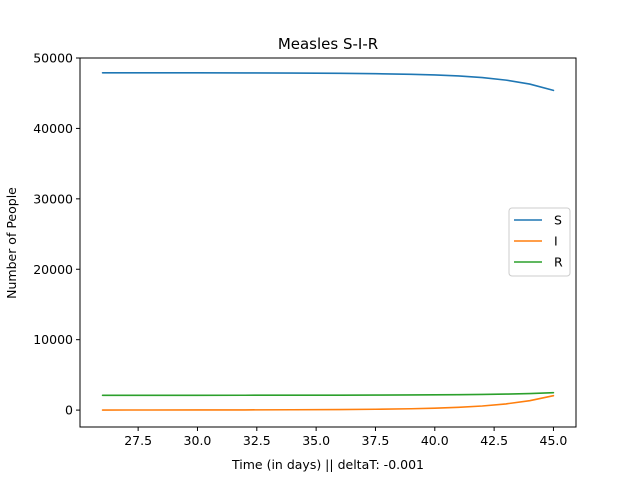 Image resolution: width=640 pixels, height=480 pixels. What do you see at coordinates (345, 437) in the screenshot?
I see `x-axis: 27.5 30.0 32.5 35.0 37.5 40.0 42.5 45.0` at bounding box center [345, 437].